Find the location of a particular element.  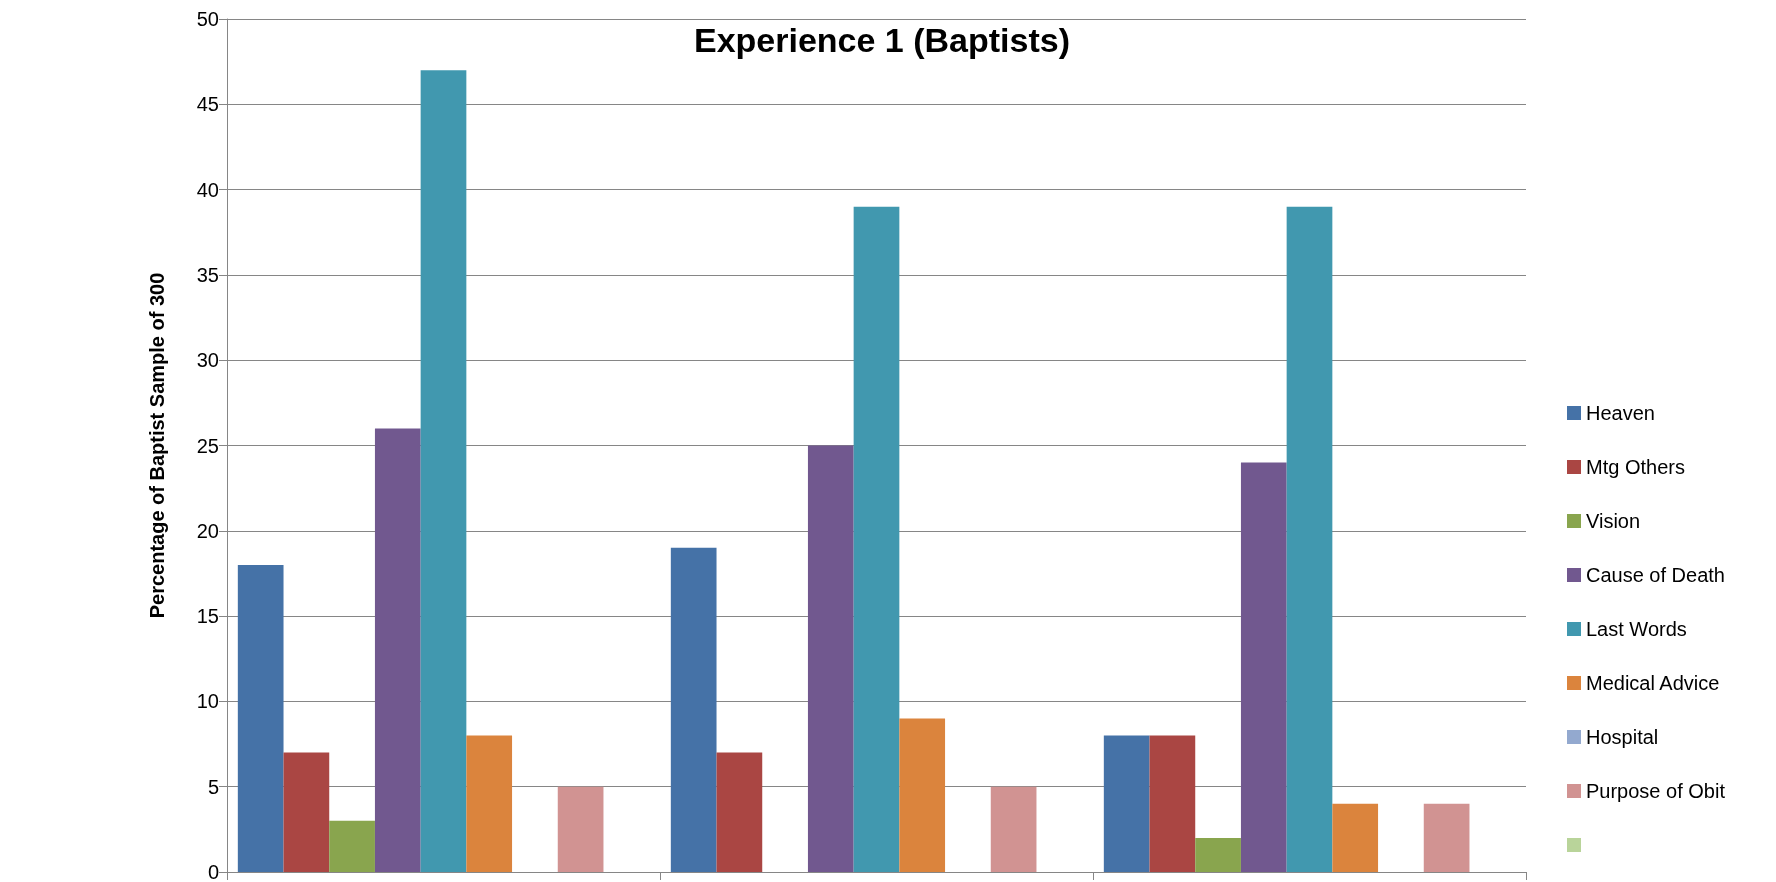

legend-label: Hospital is located at coordinates (1622, 737).